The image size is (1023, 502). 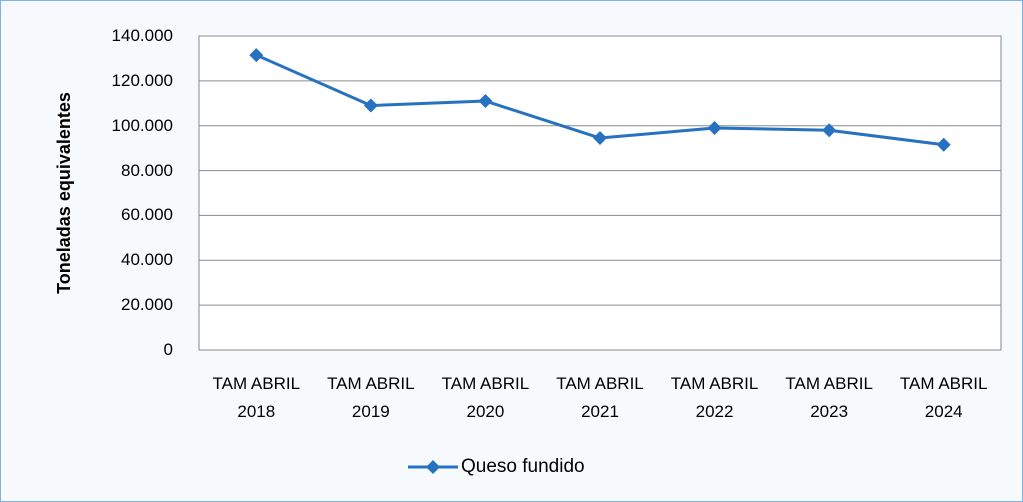 What do you see at coordinates (829, 397) in the screenshot?
I see `x-tick-label: TAM ABRIL 2023` at bounding box center [829, 397].